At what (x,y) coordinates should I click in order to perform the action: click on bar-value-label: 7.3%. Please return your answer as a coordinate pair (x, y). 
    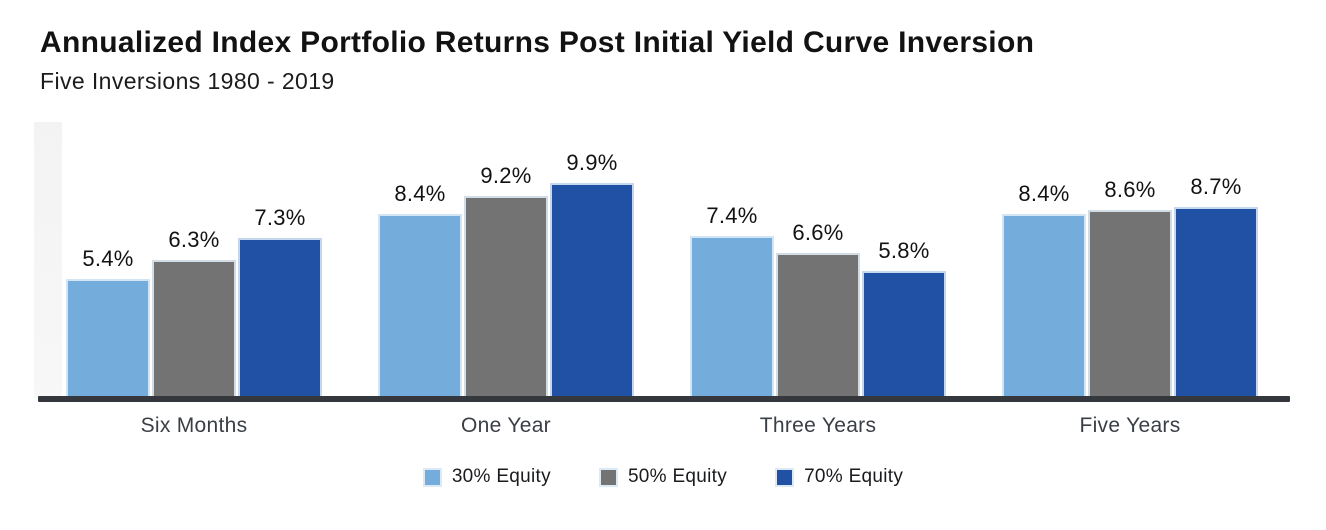
    Looking at the image, I should click on (280, 217).